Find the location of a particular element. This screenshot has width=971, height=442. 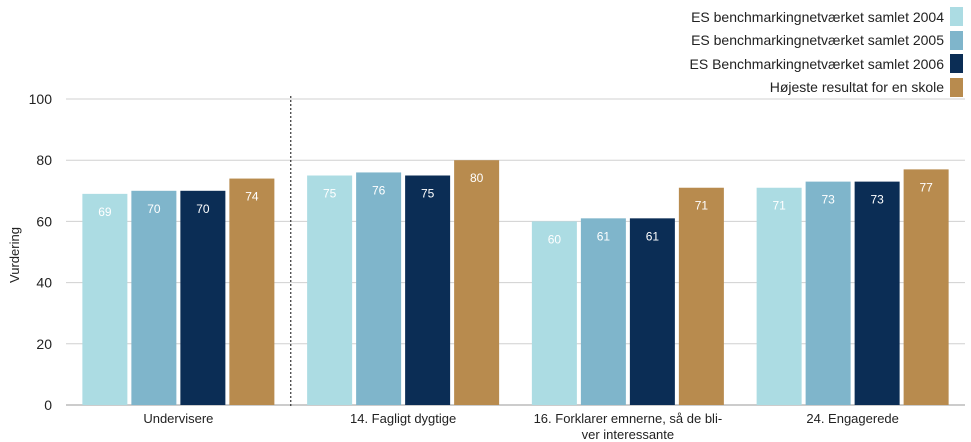

legend-label: ES Benchmarkingnetværket samlet 2006 is located at coordinates (816, 63).